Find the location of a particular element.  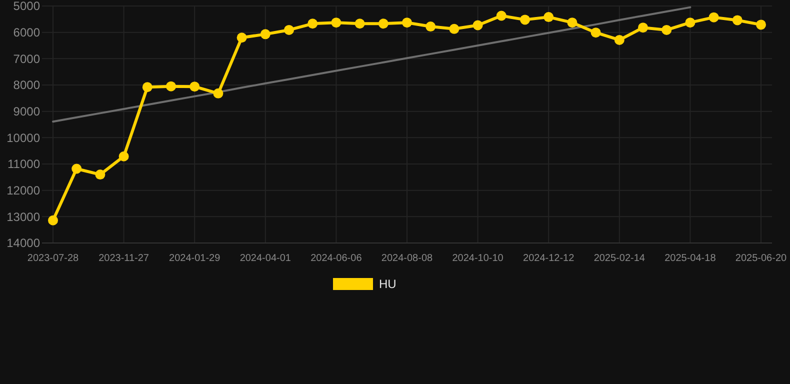

y-tick-label: 7000 is located at coordinates (26, 59).